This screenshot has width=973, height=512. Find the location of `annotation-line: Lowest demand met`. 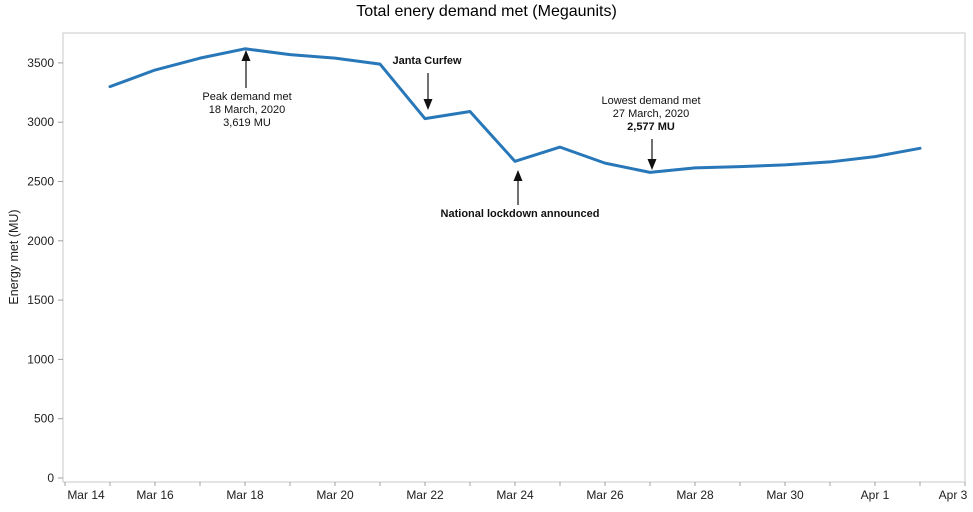

annotation-line: Lowest demand met is located at coordinates (651, 101).